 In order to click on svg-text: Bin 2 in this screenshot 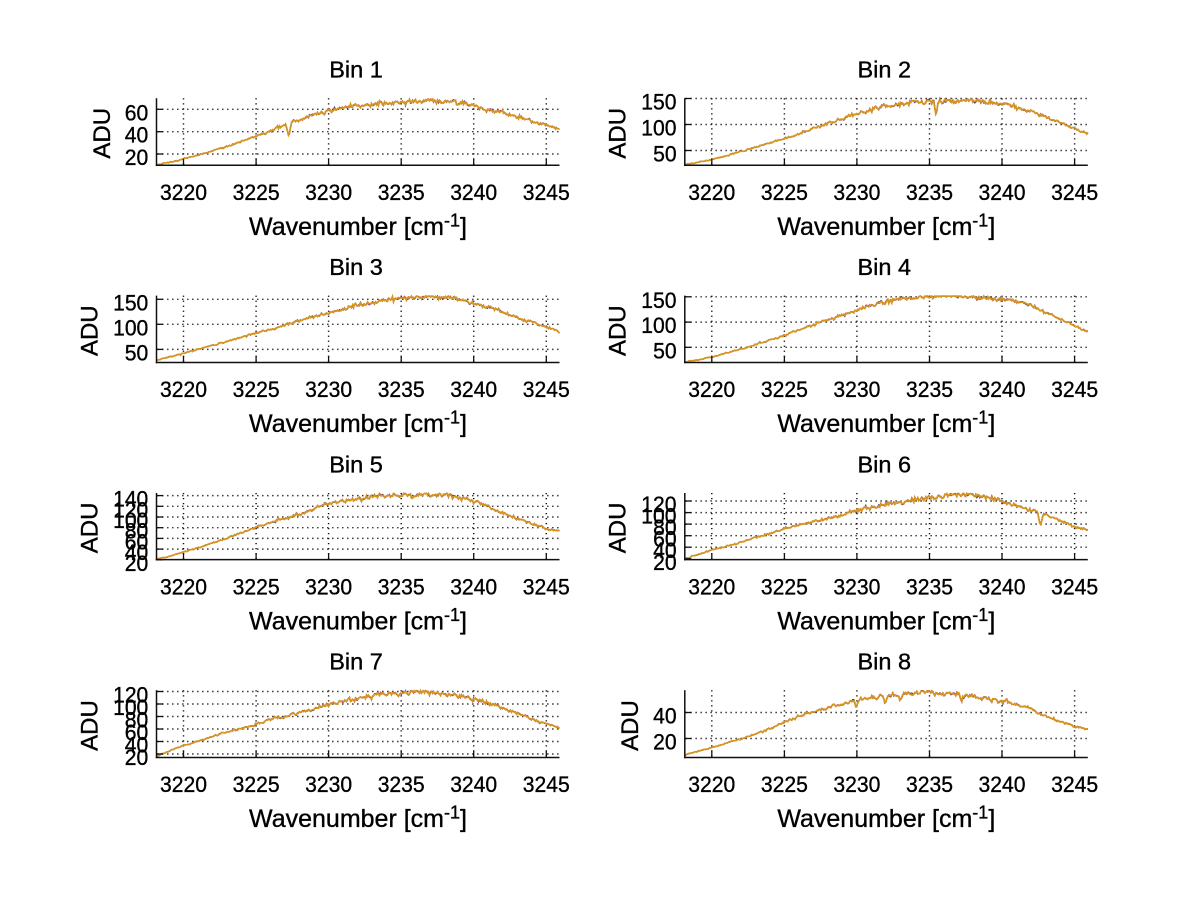, I will do `click(885, 70)`.